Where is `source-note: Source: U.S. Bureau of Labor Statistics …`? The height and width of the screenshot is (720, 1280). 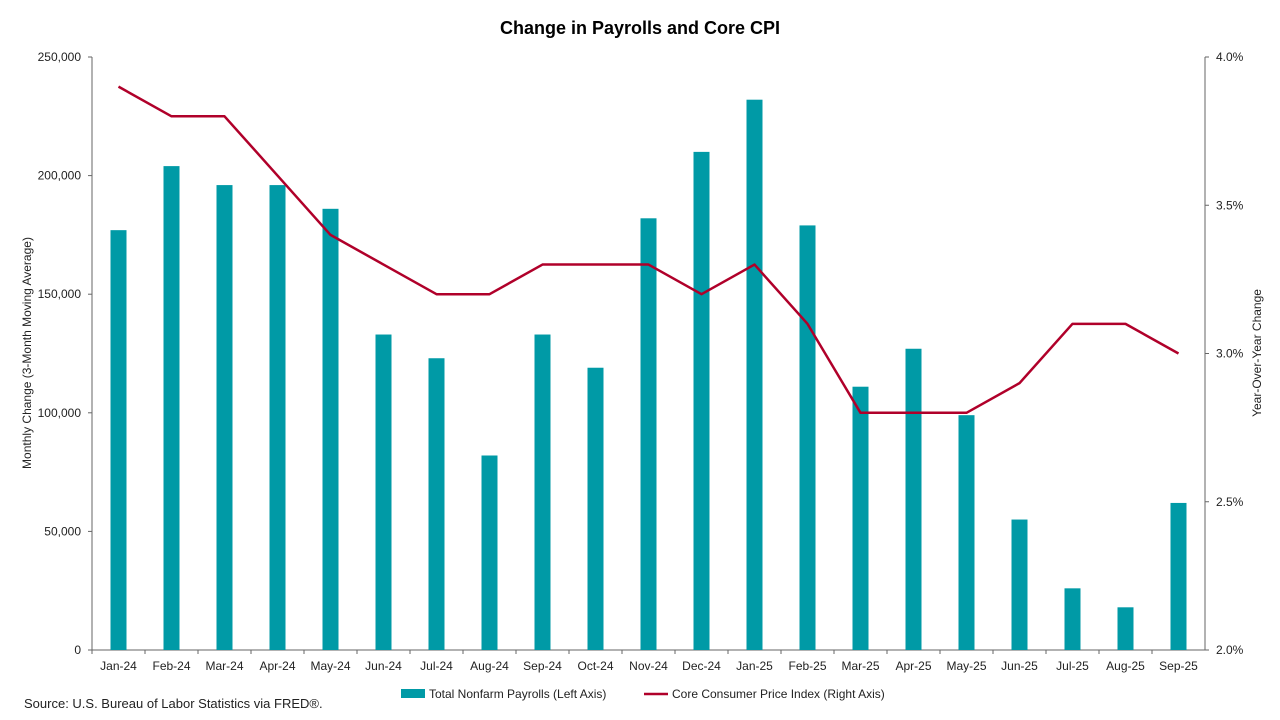
source-note: Source: U.S. Bureau of Labor Statistics … is located at coordinates (173, 703).